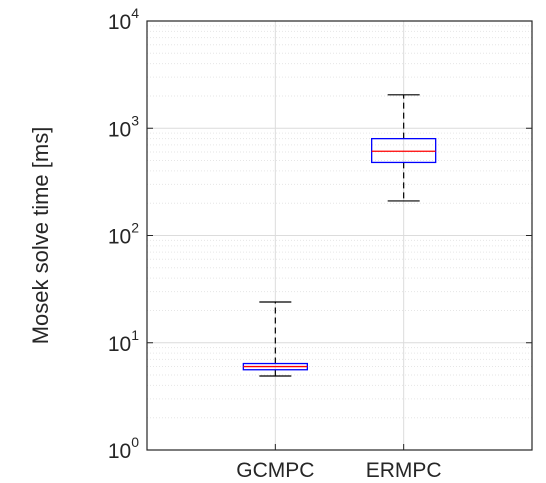  I want to click on y-tick-label: 10⁰, so click(123, 448).